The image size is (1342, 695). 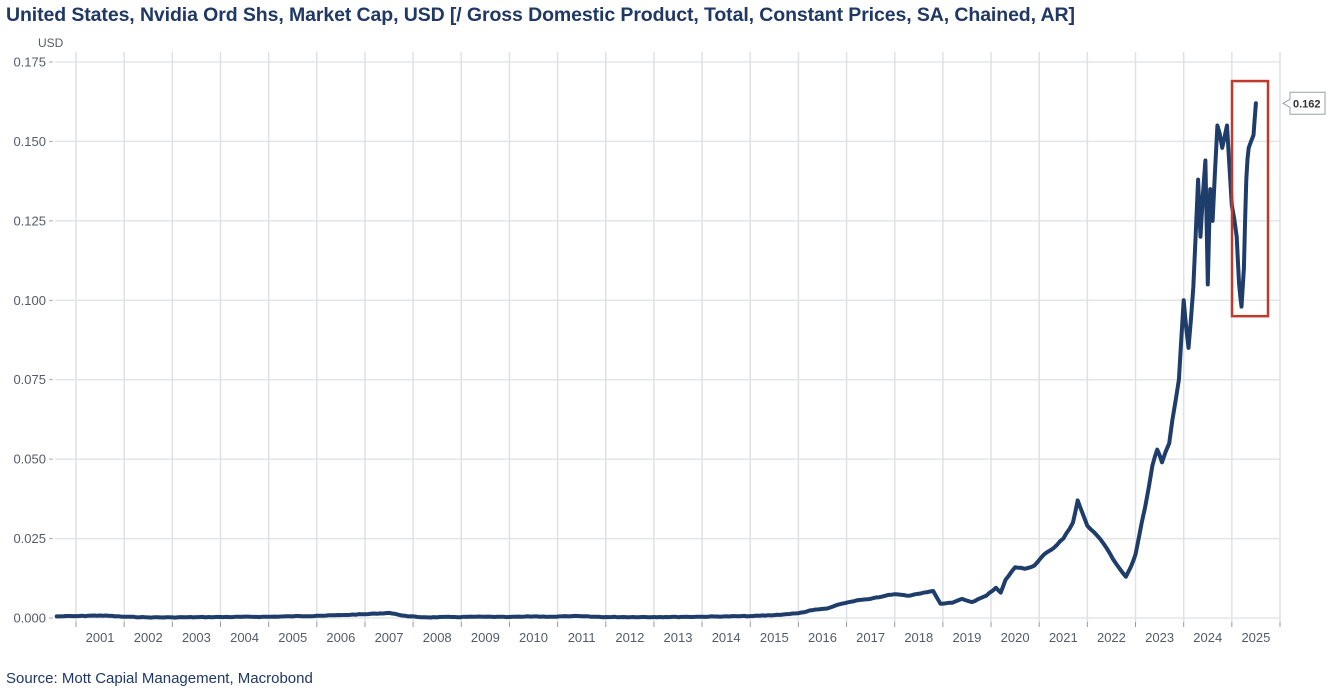 I want to click on y-tick-label: 0.075, so click(x=29, y=379).